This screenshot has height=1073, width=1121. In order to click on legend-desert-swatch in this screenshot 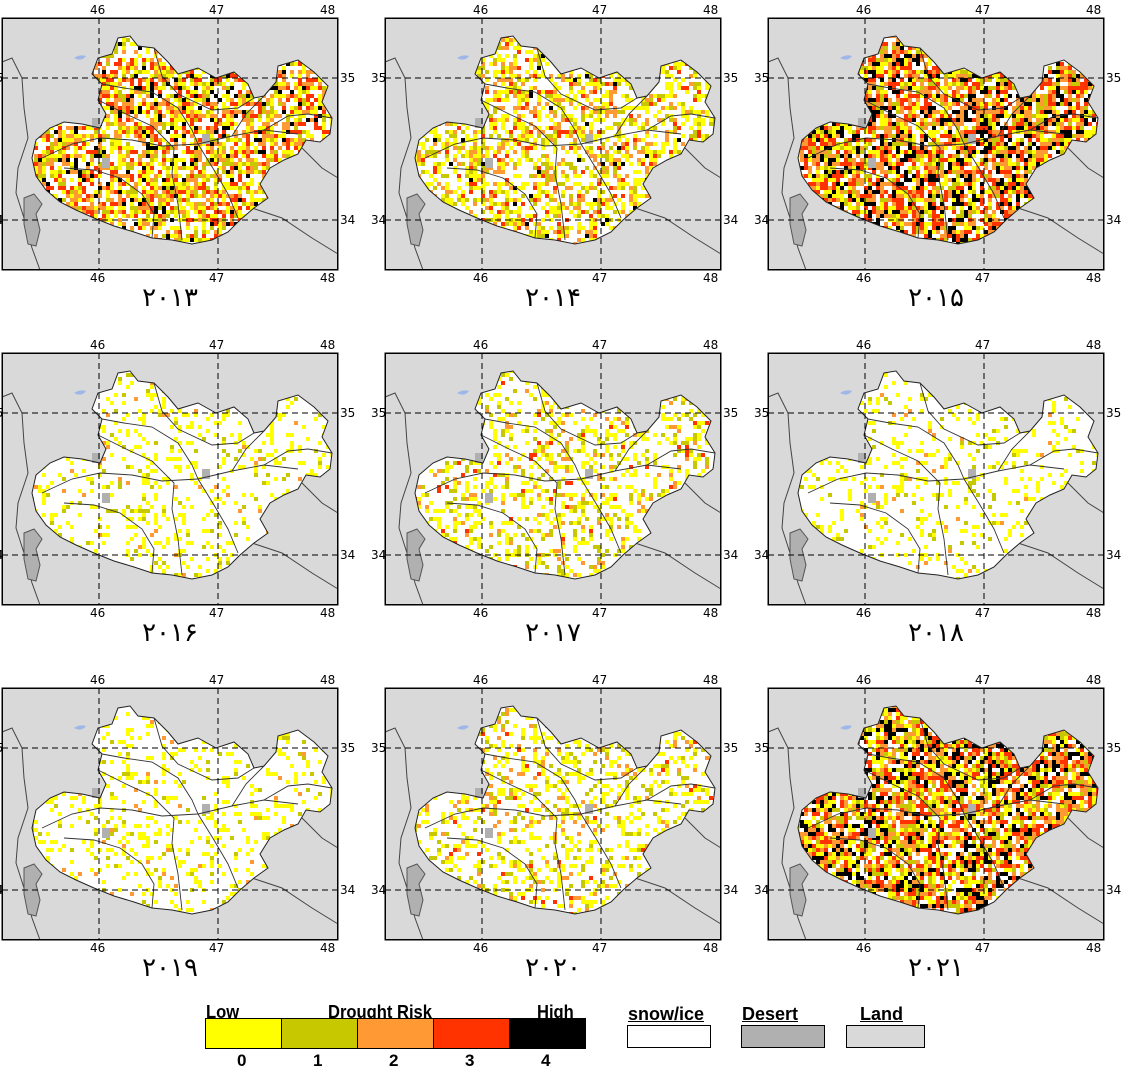, I will do `click(783, 1036)`.